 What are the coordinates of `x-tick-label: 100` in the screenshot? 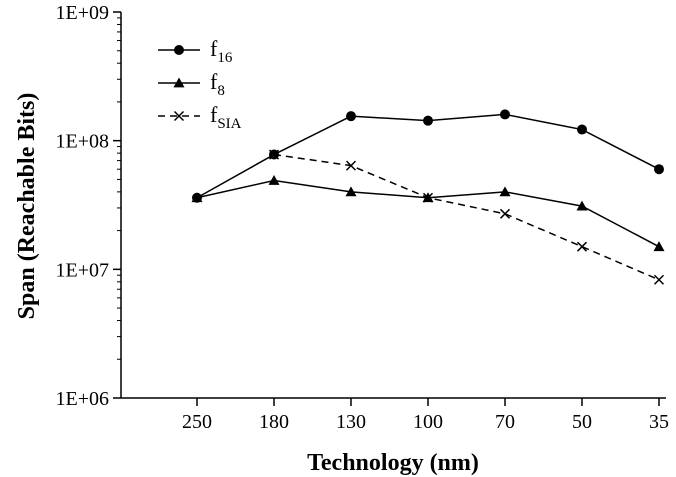 It's located at (428, 422).